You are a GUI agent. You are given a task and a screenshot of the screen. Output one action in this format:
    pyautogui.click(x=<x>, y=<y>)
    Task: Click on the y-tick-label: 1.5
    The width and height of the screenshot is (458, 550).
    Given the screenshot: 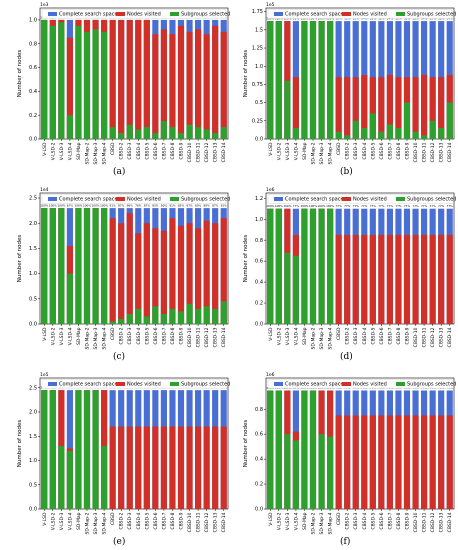 What is the action you would take?
    pyautogui.click(x=259, y=30)
    